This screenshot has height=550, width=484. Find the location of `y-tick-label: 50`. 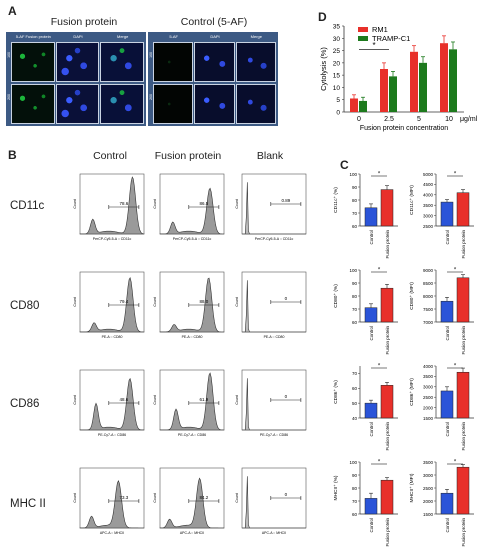

y-tick-label: 50 is located at coordinates (355, 403).